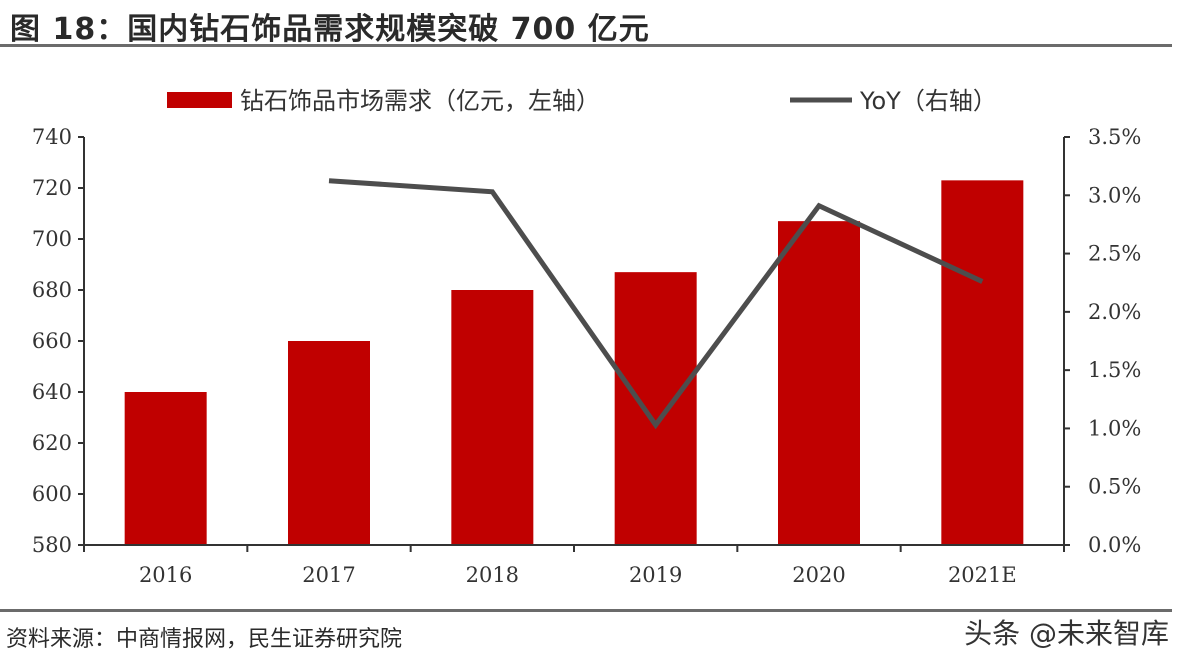 The width and height of the screenshot is (1187, 656). Describe the element at coordinates (52, 443) in the screenshot. I see `left-tick-label: 620` at that location.